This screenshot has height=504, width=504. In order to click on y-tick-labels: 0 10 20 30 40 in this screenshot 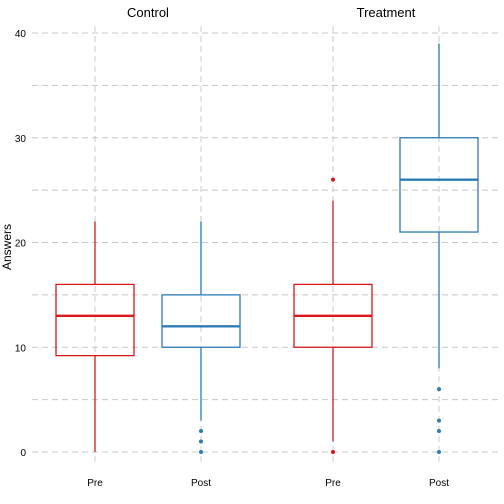, I will do `click(21, 244)`.